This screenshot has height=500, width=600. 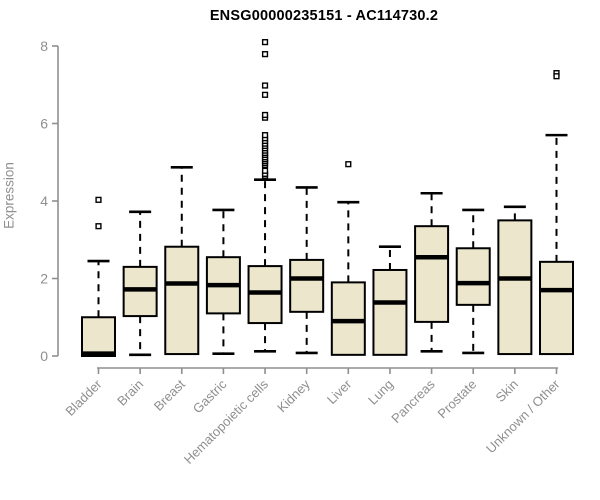 What do you see at coordinates (380, 392) in the screenshot?
I see `category-label: Lung` at bounding box center [380, 392].